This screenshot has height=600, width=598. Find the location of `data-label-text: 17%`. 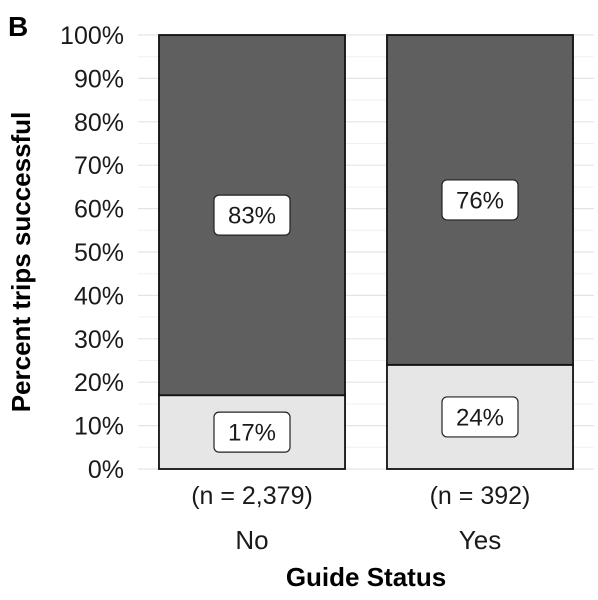

data-label-text: 17% is located at coordinates (252, 433).